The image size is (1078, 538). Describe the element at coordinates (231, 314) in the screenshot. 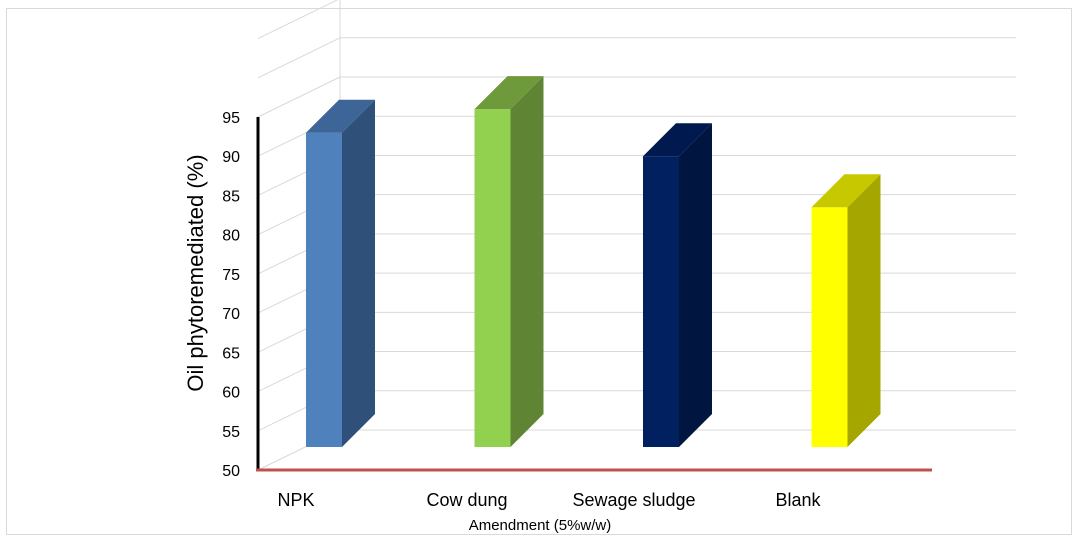

I see `y-tick-label: 70` at that location.